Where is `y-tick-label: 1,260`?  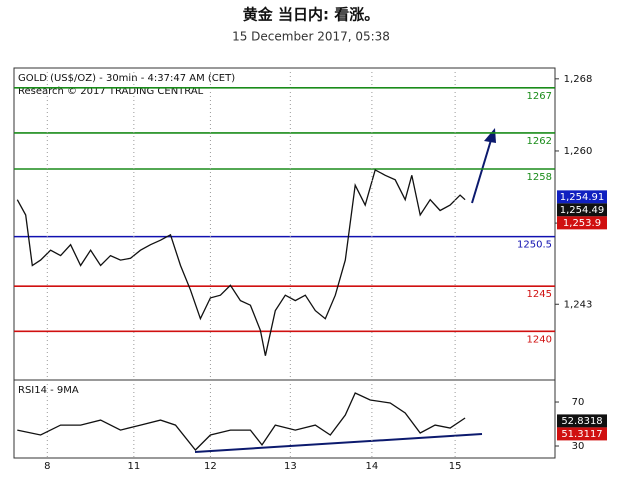
y-tick-label: 1,260 is located at coordinates (578, 151).